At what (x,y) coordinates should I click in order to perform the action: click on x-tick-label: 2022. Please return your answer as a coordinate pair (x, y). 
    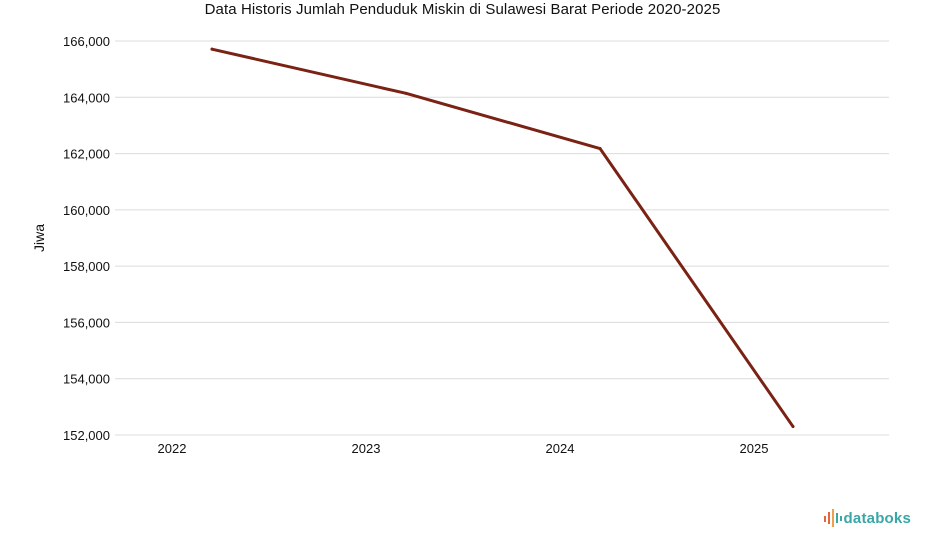
    Looking at the image, I should click on (172, 448).